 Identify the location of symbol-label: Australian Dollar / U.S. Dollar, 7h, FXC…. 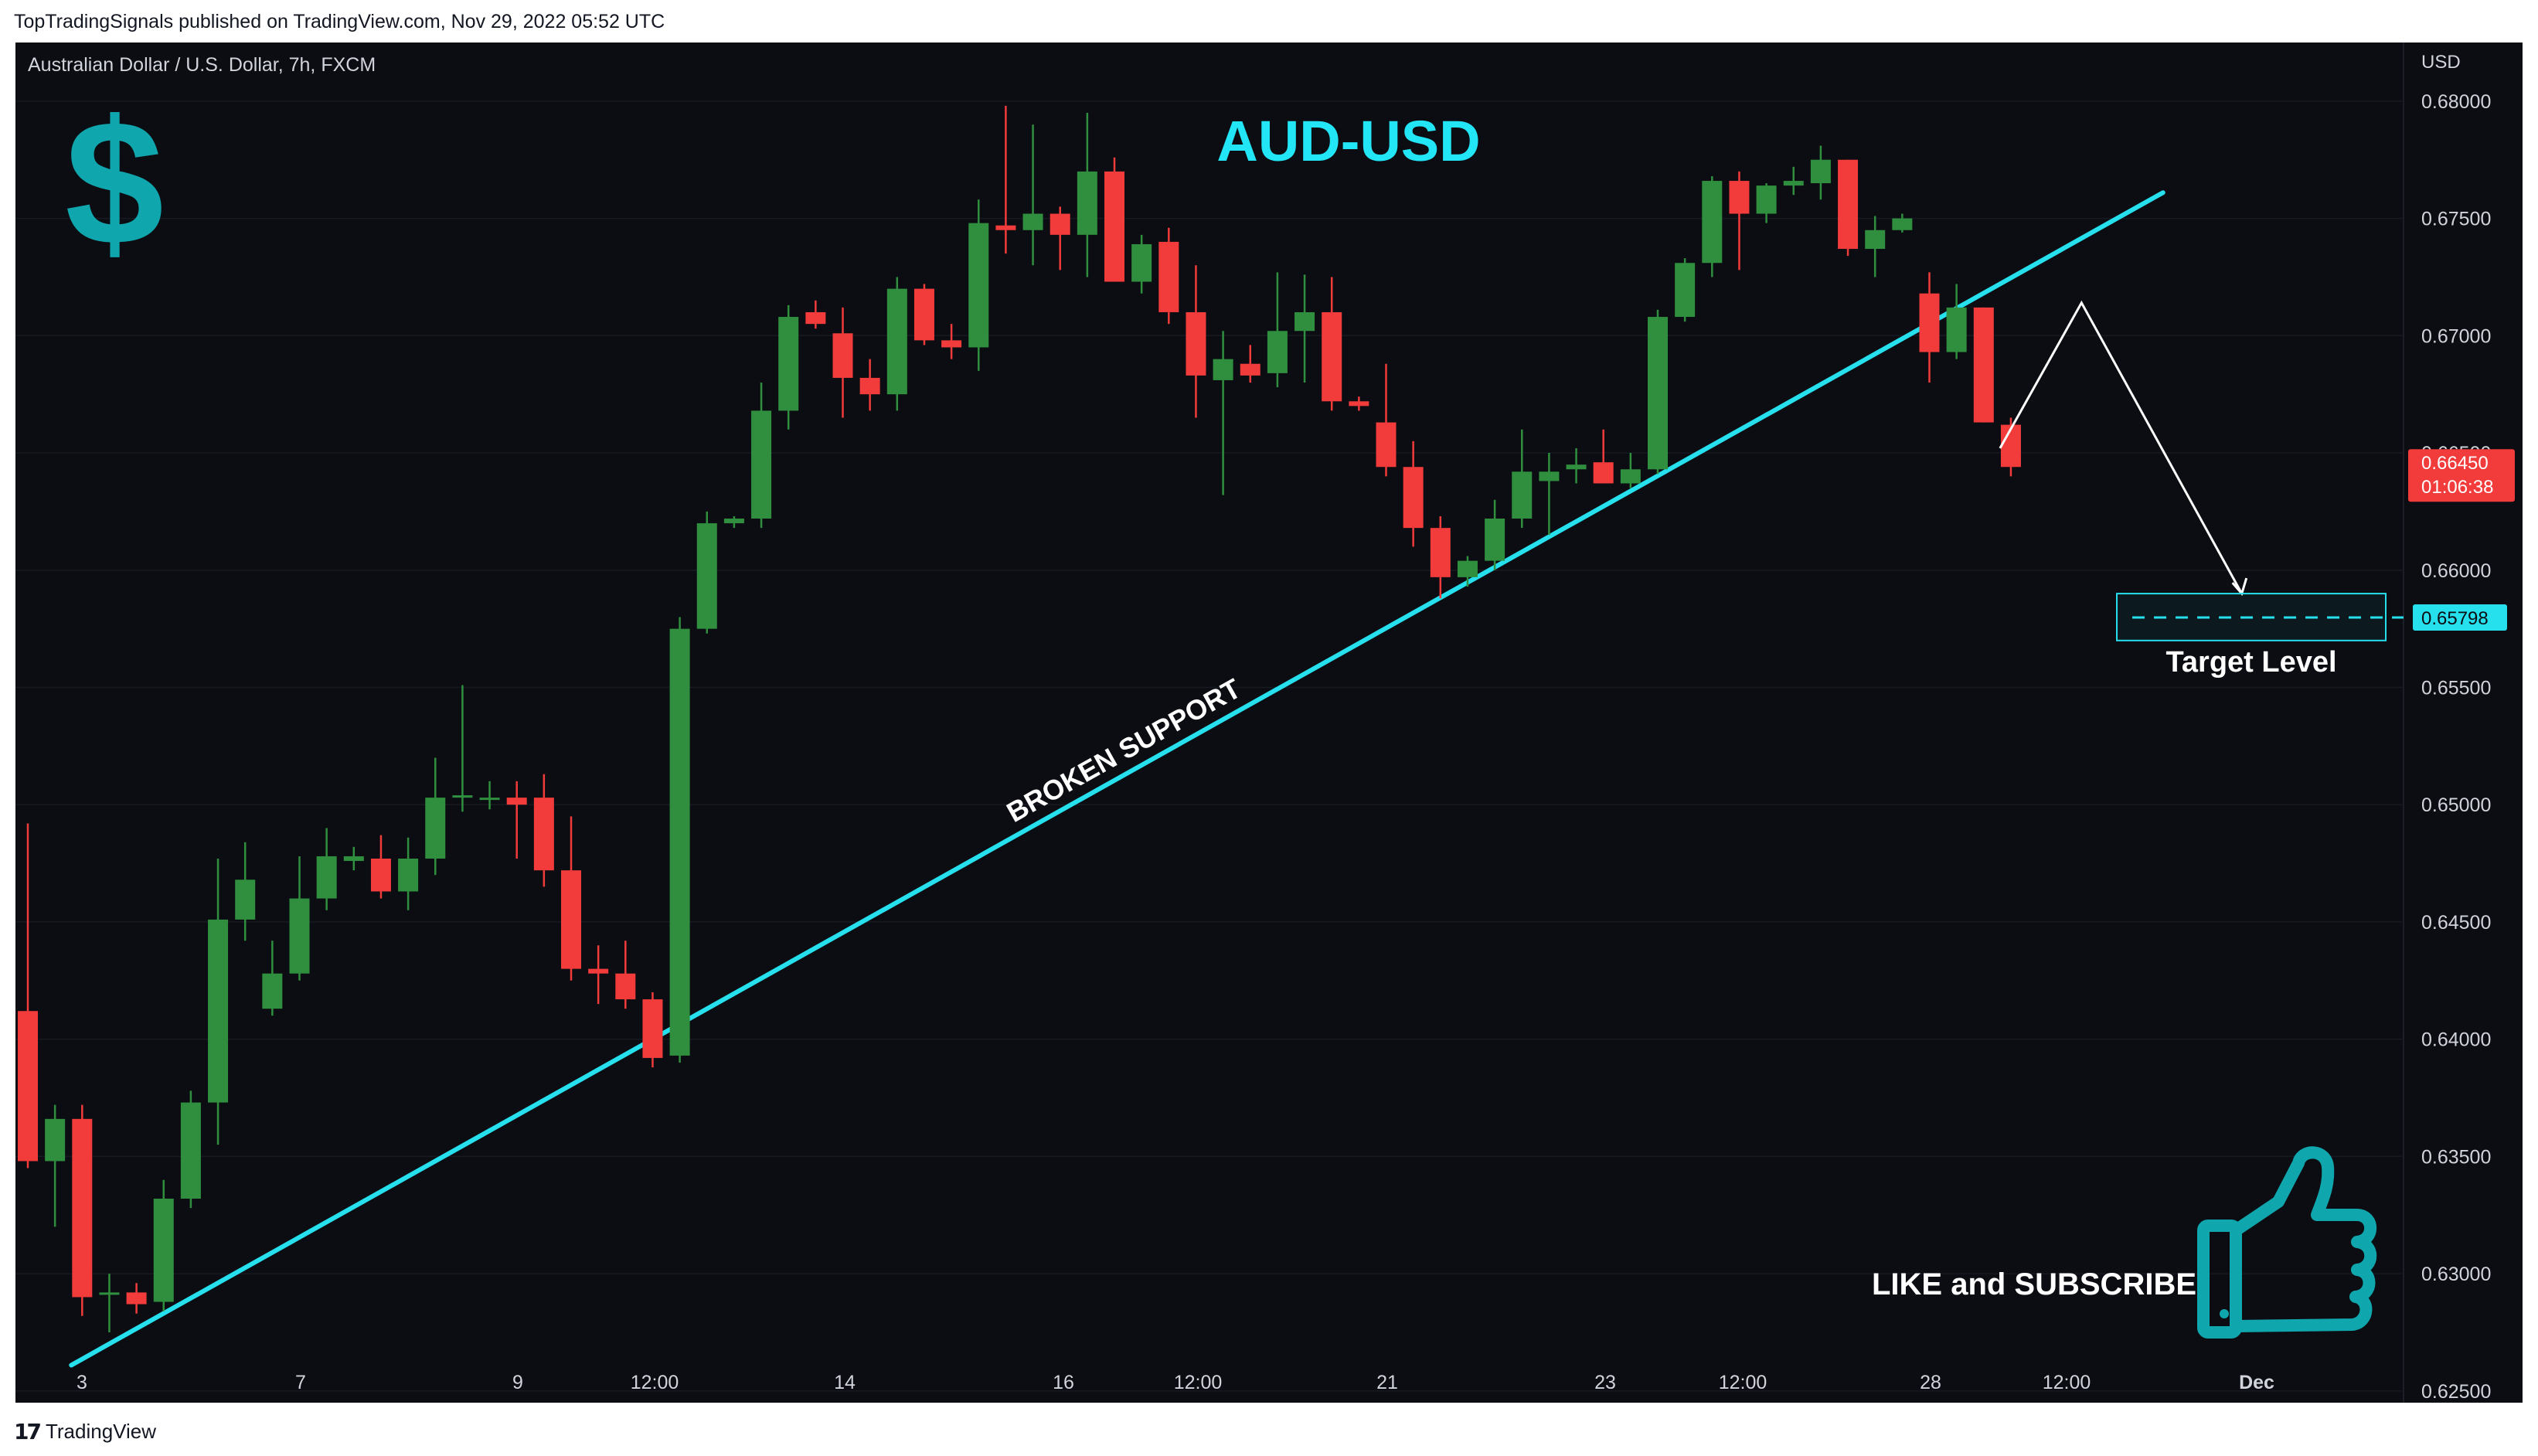
(202, 65).